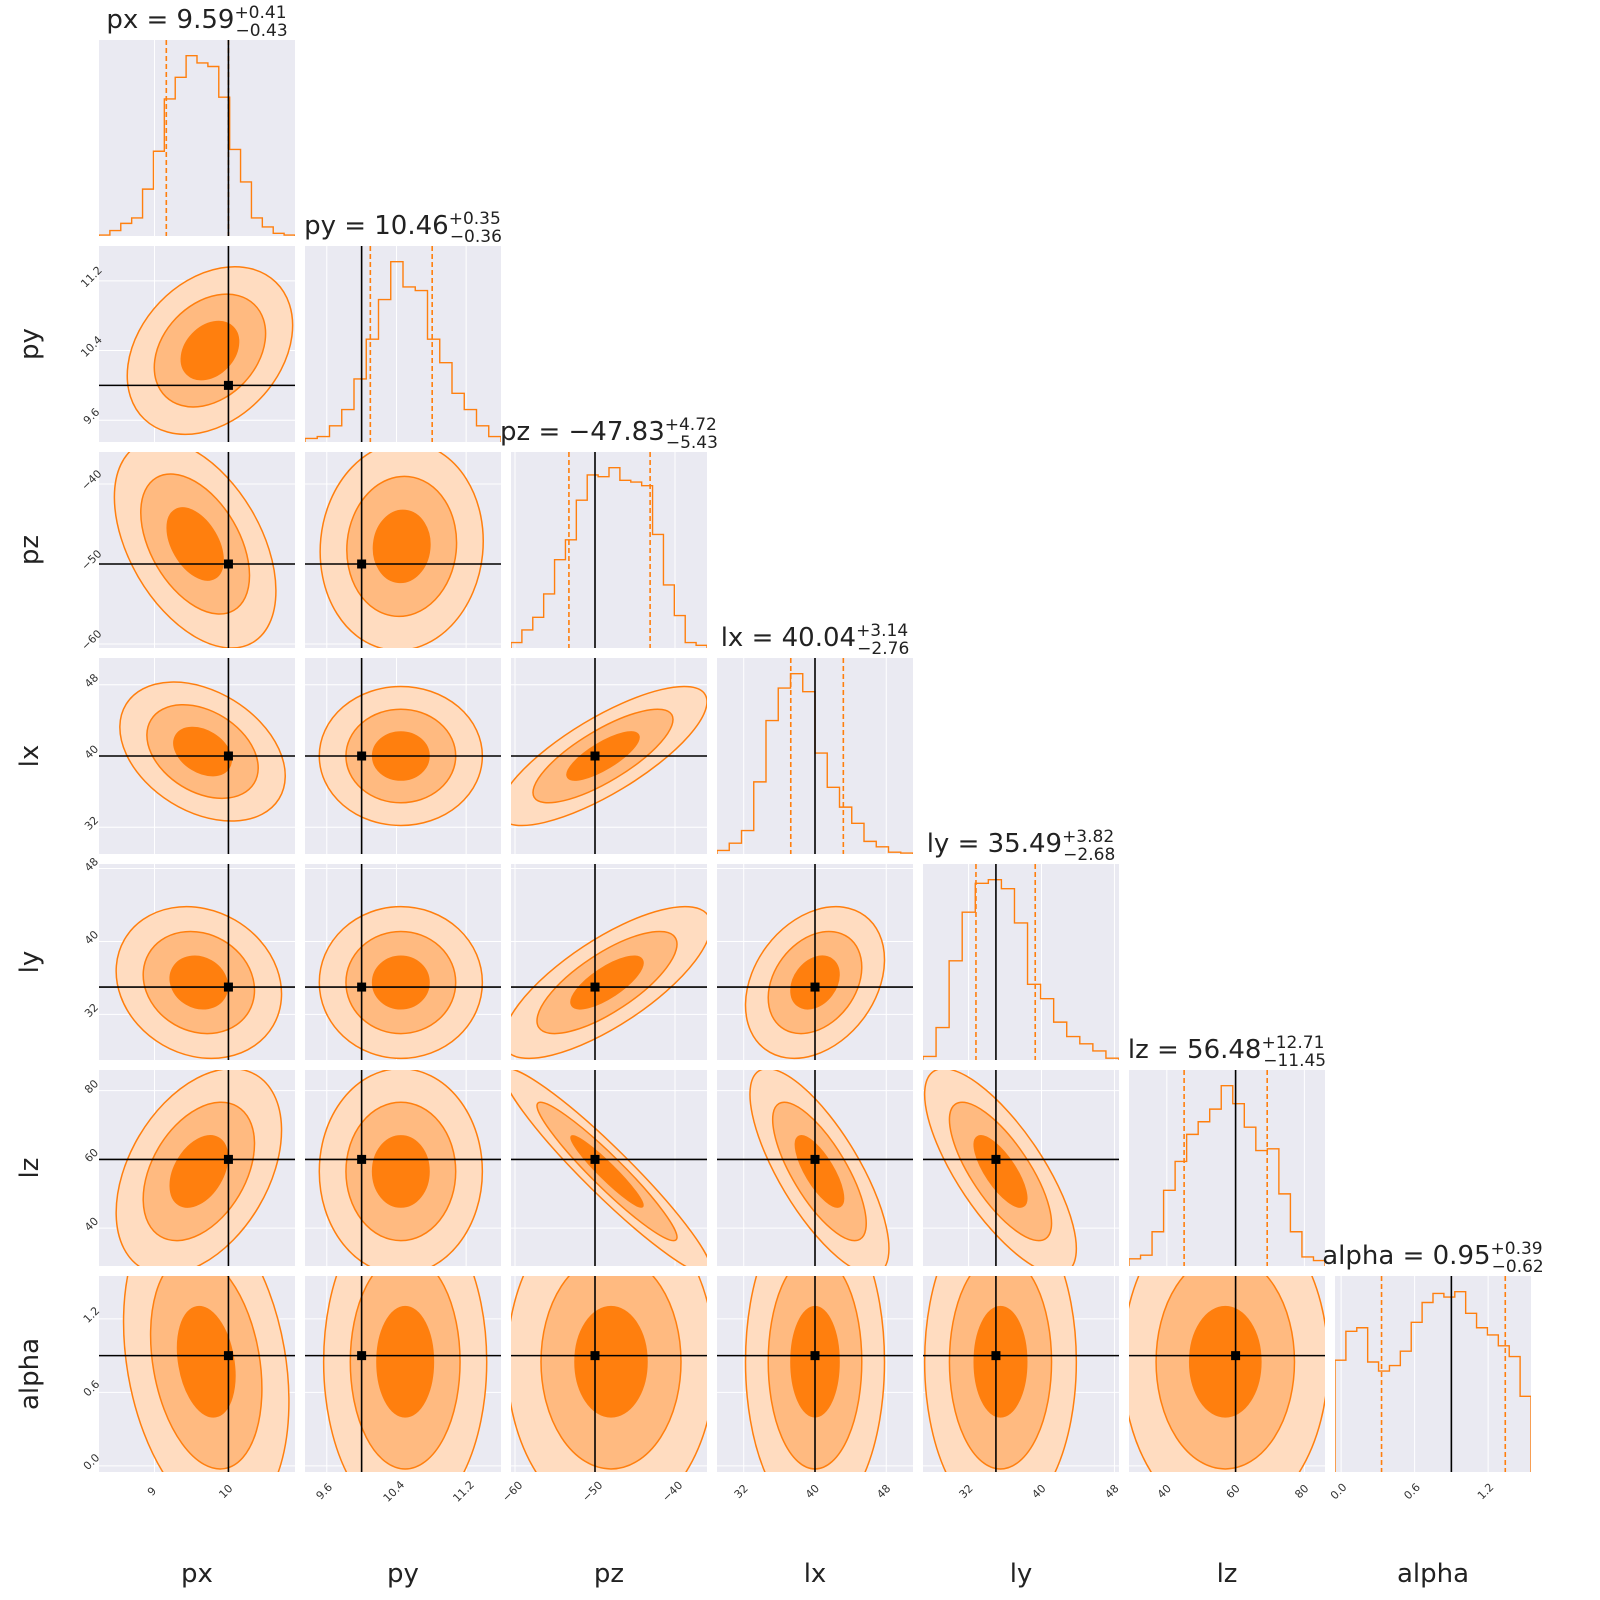  Describe the element at coordinates (1233, 1491) in the screenshot. I see `tick-label-x-lz: 60` at that location.